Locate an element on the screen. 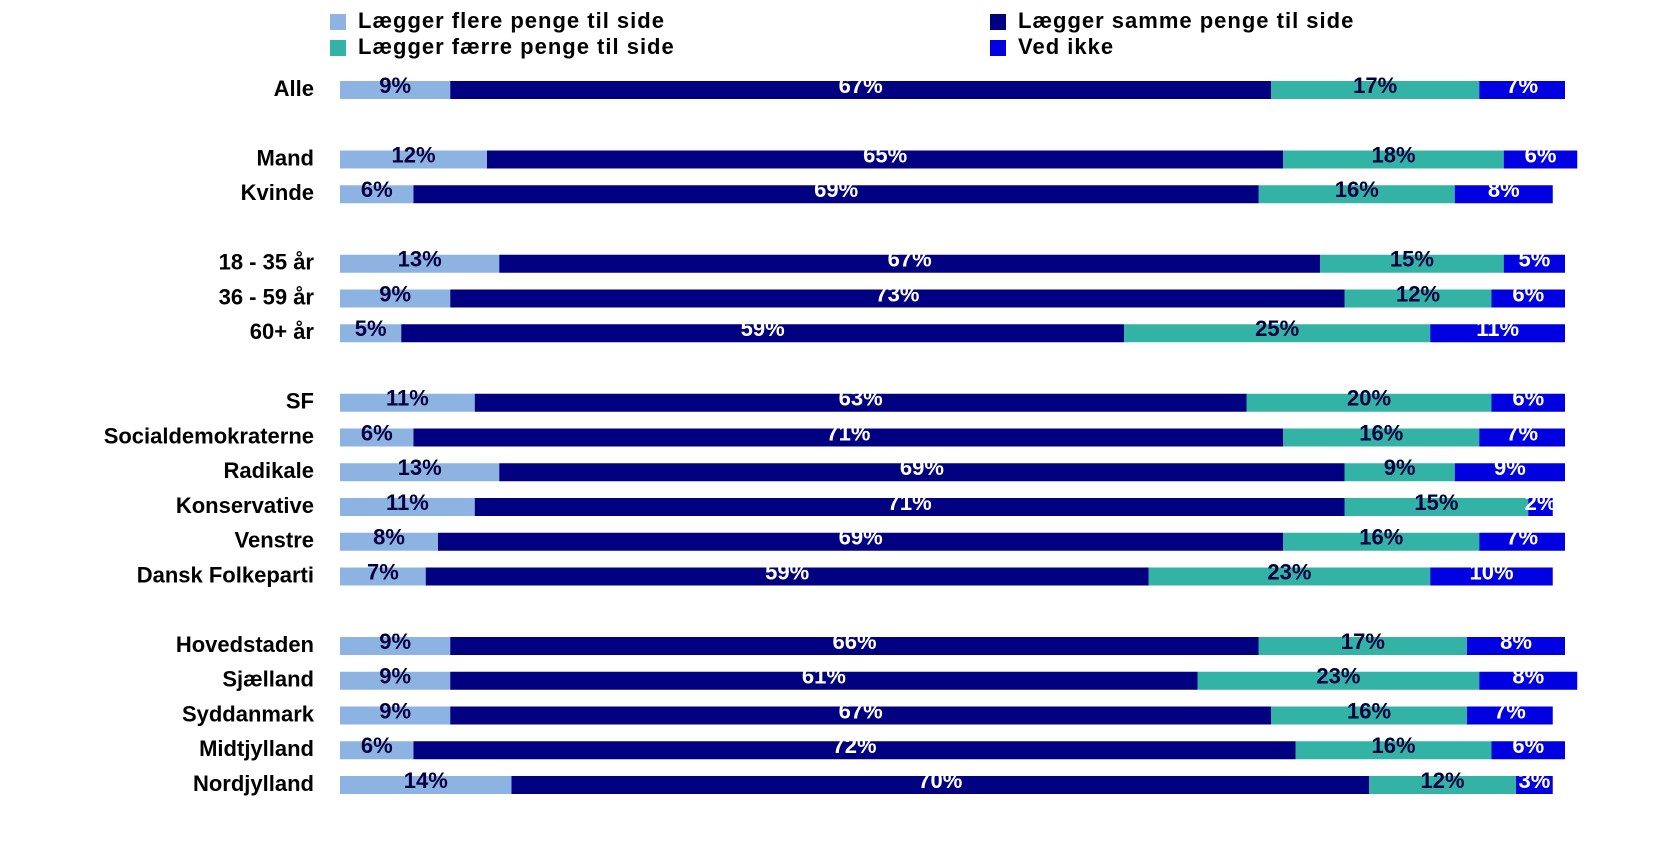 The image size is (1675, 857). category-label: Midtjylland is located at coordinates (256, 748).